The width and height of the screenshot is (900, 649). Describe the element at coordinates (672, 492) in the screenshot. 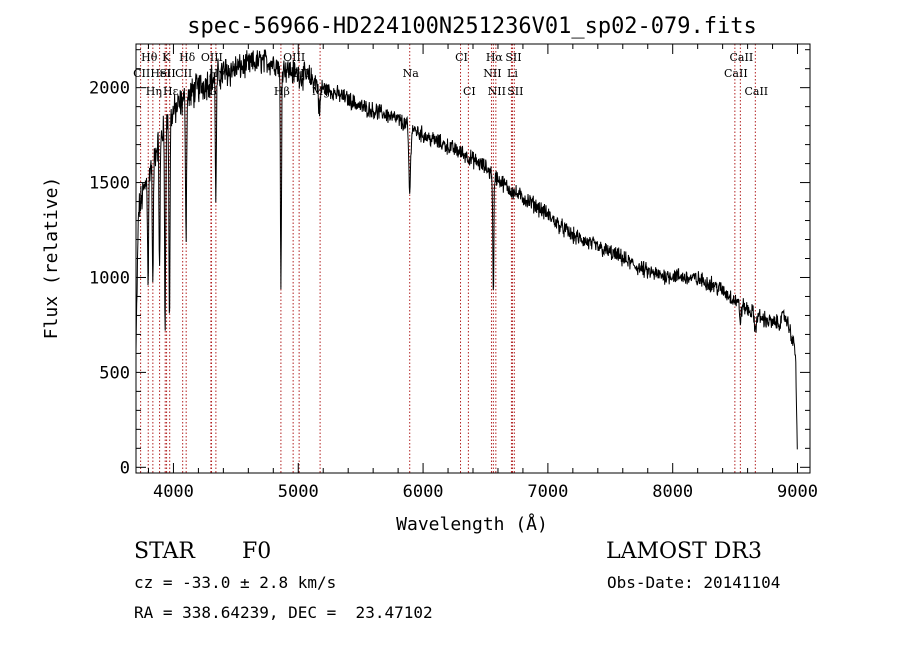

I see `x-tick-label: 8000` at that location.